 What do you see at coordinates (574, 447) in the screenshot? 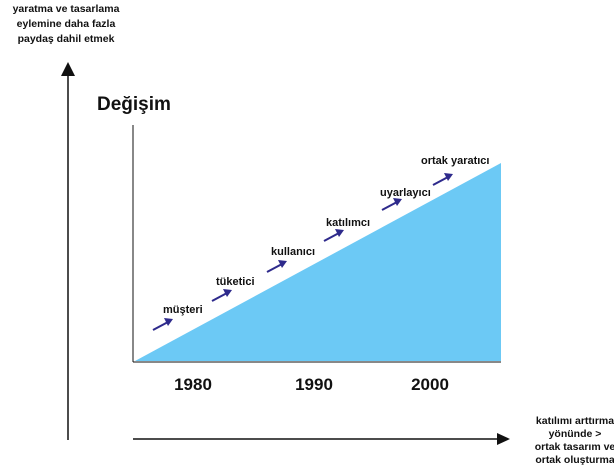
I see `horizontal-axis-label-line-3: ortak tasarım ve` at bounding box center [574, 447].